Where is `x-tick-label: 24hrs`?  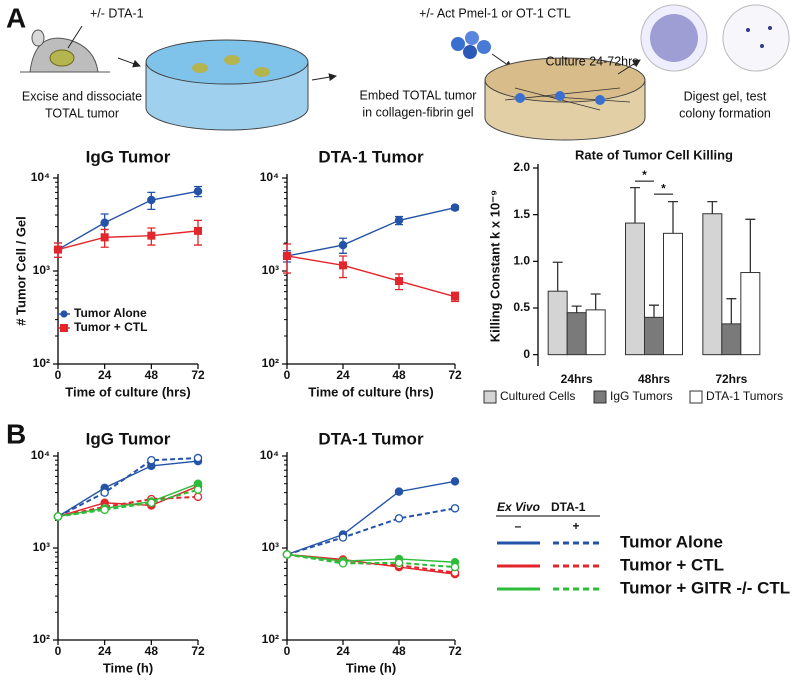 x-tick-label: 24hrs is located at coordinates (577, 379).